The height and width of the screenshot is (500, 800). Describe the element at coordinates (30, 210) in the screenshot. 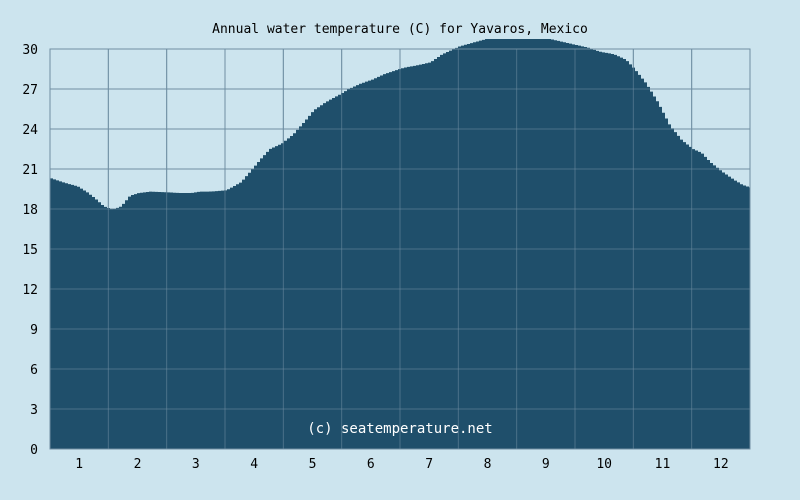

I see `y-tick-label: 18` at that location.